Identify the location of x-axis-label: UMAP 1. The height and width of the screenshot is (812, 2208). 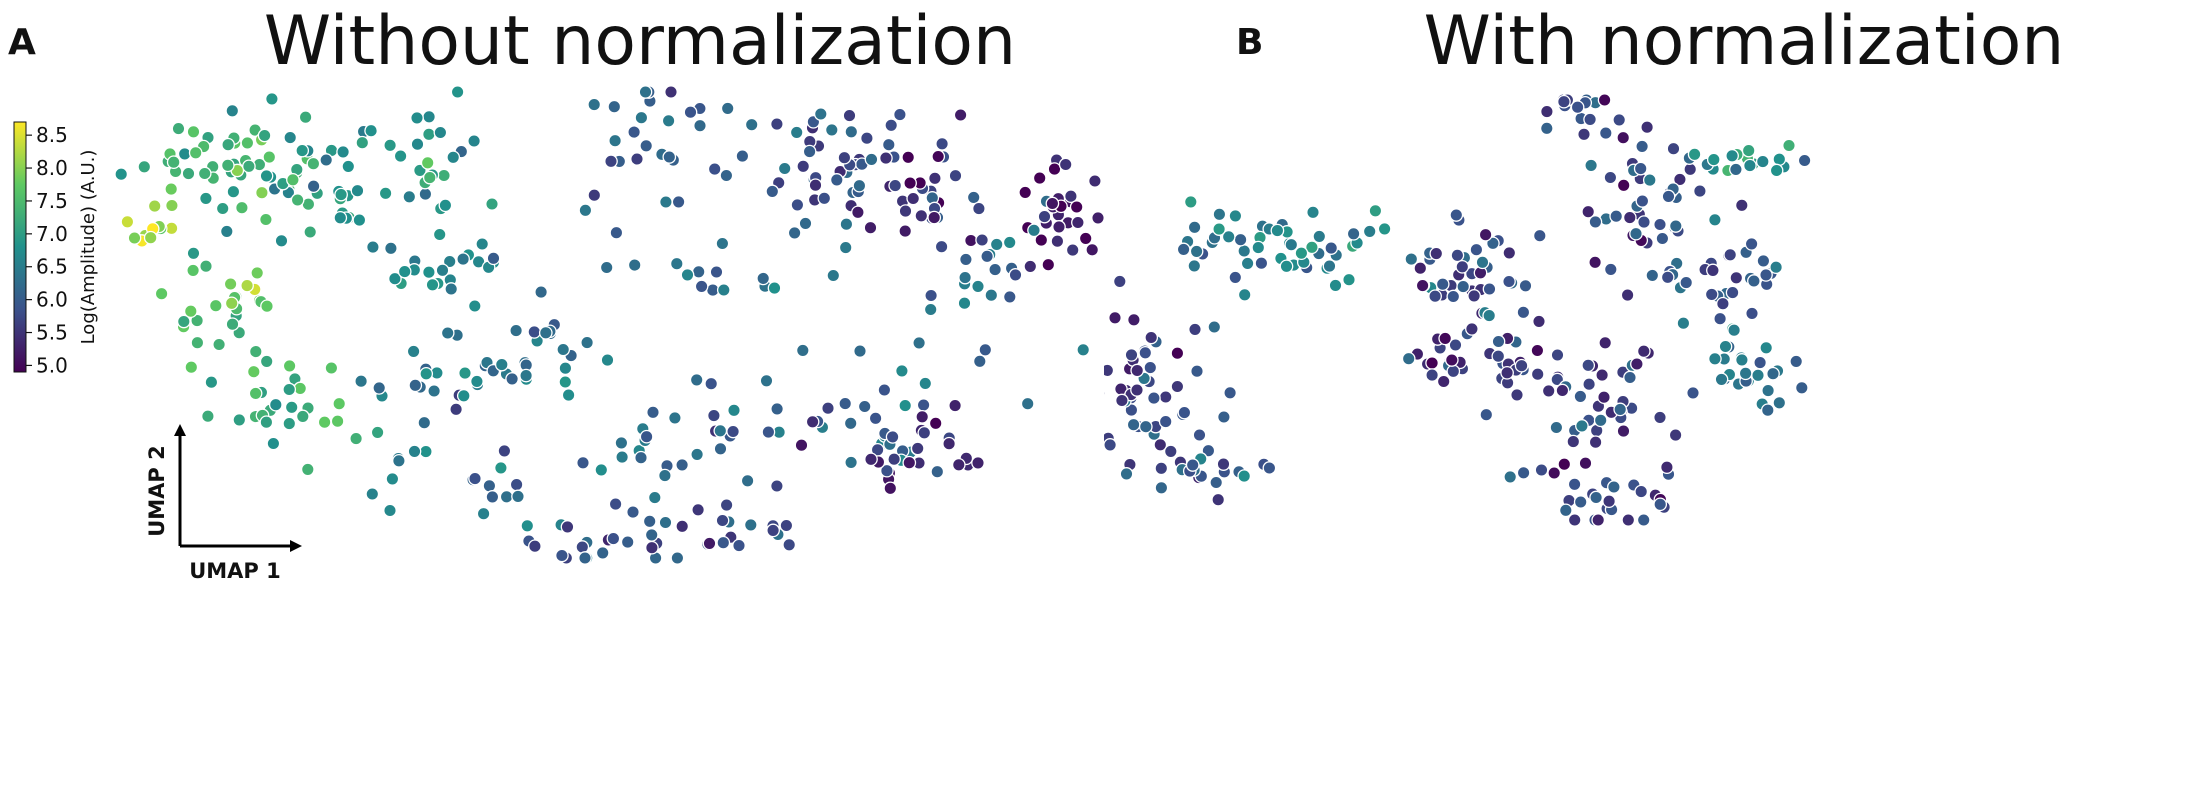
(235, 571).